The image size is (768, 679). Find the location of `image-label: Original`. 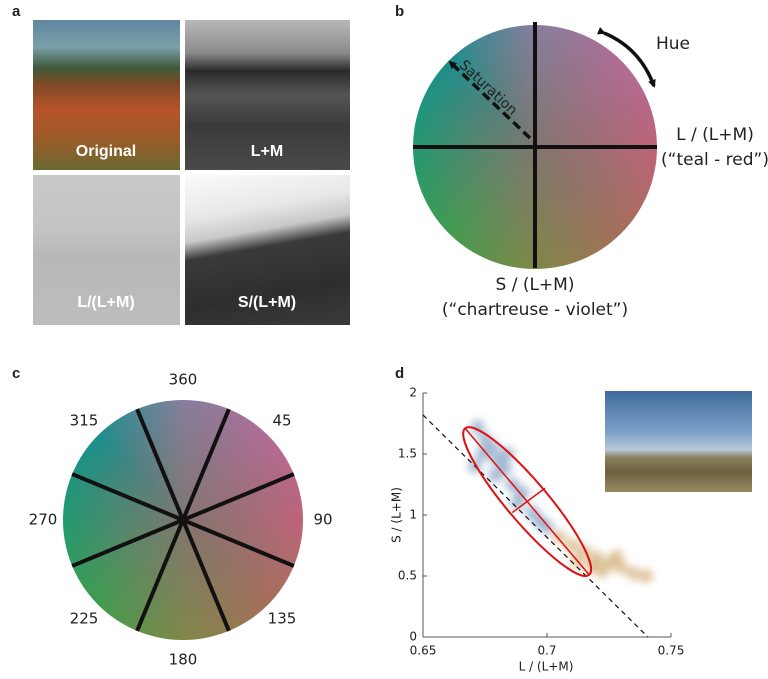

image-label: Original is located at coordinates (106, 151).